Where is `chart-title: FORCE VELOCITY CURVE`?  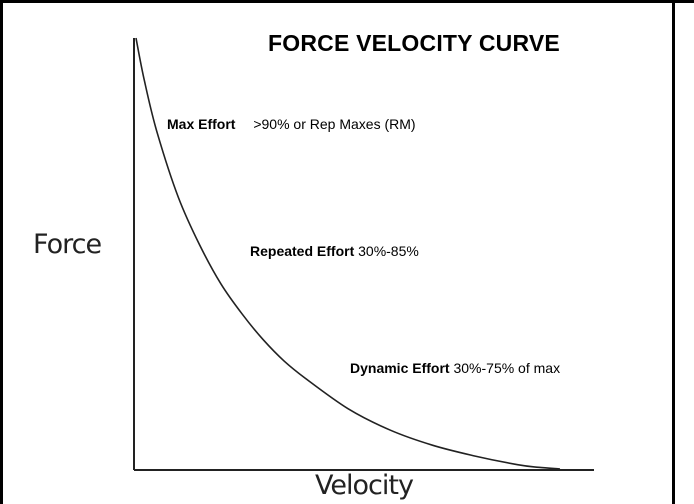
chart-title: FORCE VELOCITY CURVE is located at coordinates (414, 43).